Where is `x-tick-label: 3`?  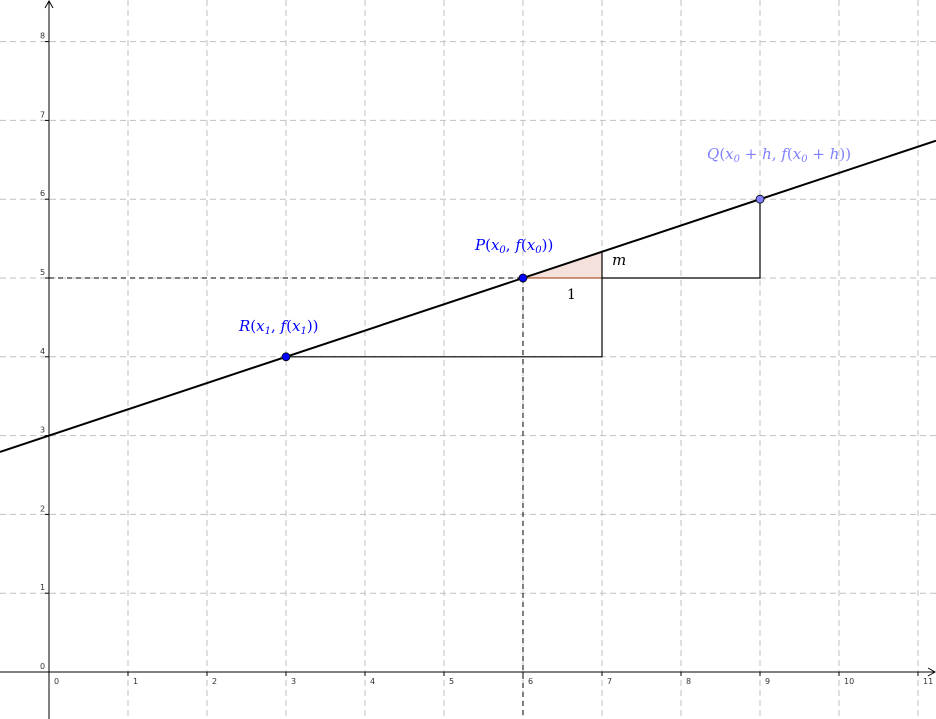
x-tick-label: 3 is located at coordinates (293, 681).